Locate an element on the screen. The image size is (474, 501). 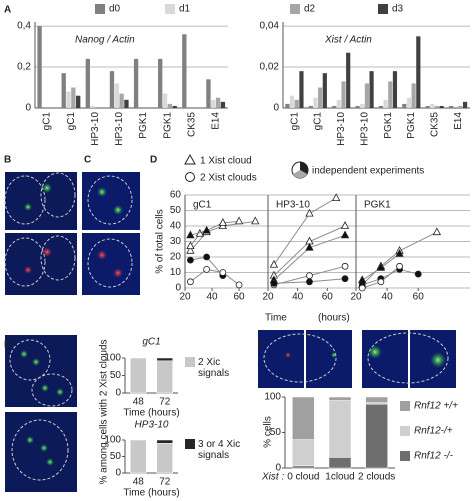
x-tick-label: CK35 is located at coordinates (191, 124).